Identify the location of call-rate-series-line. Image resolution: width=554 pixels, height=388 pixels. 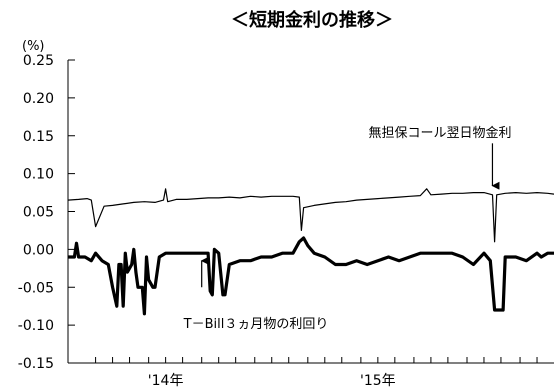
(310, 215).